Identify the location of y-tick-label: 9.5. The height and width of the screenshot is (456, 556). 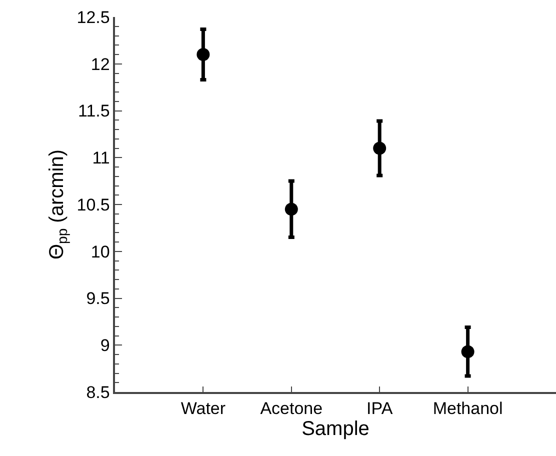
(98, 298).